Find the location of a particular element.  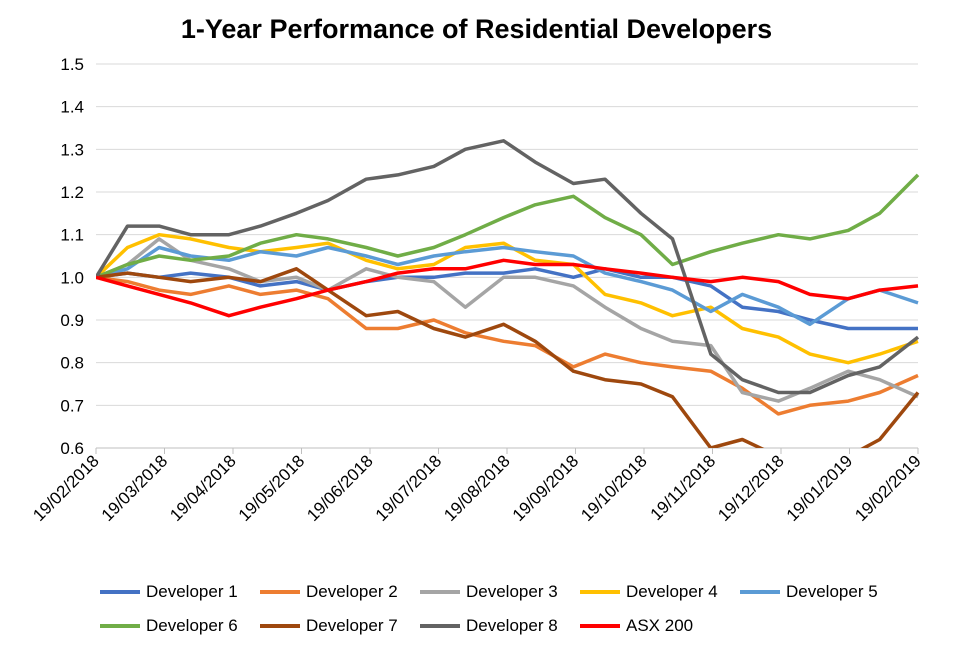

x-tick-label: 19/10/2018 is located at coordinates (614, 488).